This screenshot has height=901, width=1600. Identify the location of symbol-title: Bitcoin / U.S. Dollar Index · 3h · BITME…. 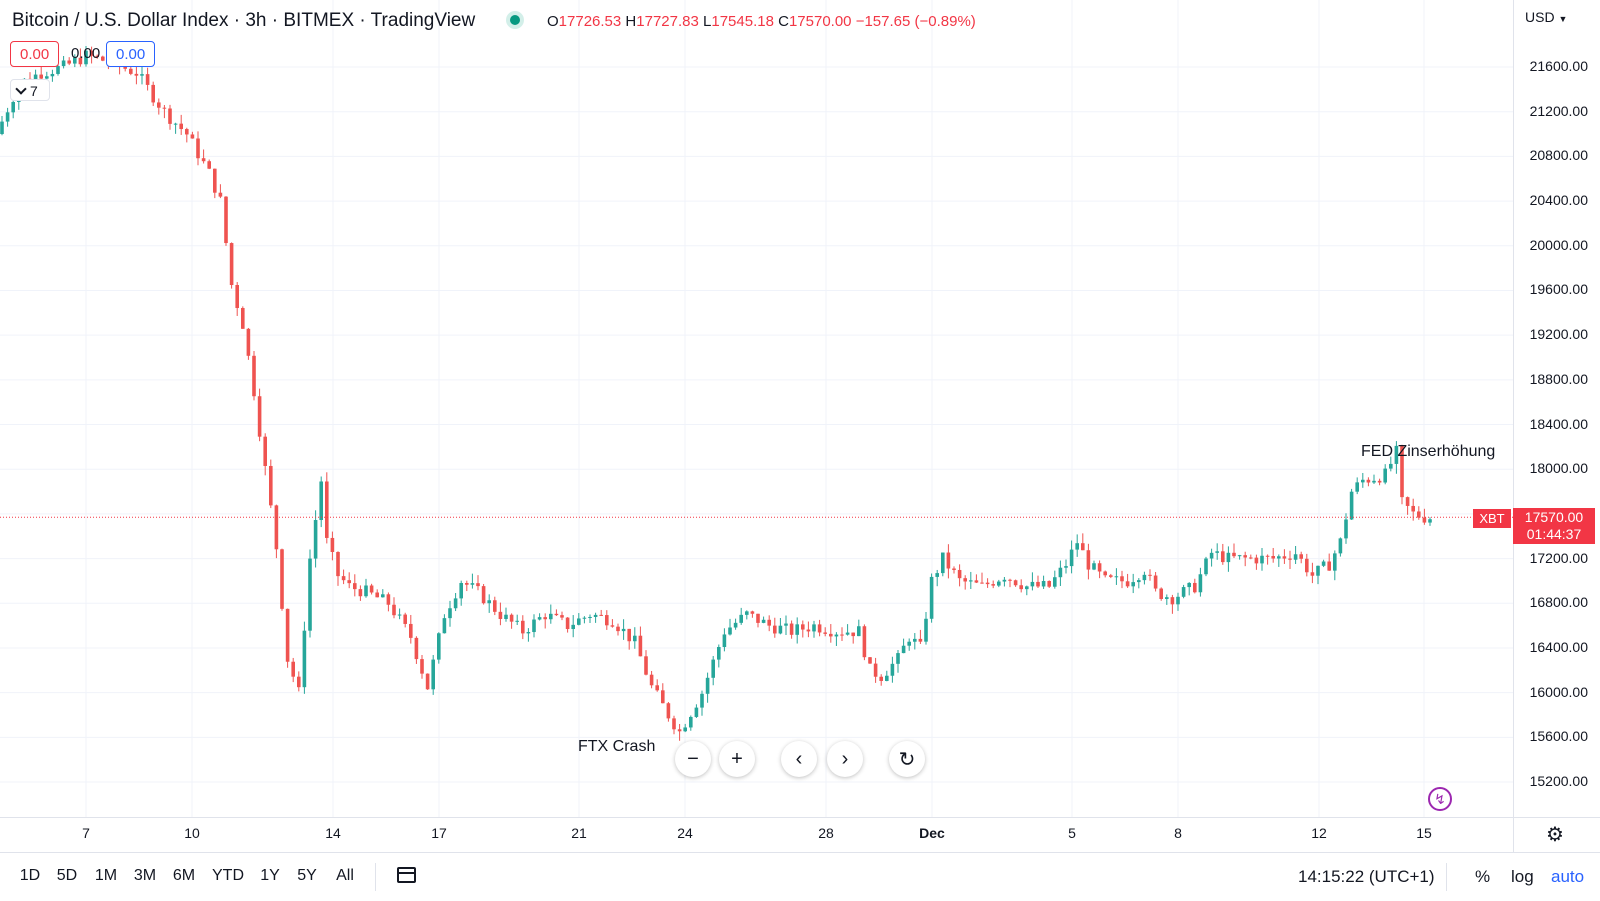
(244, 20).